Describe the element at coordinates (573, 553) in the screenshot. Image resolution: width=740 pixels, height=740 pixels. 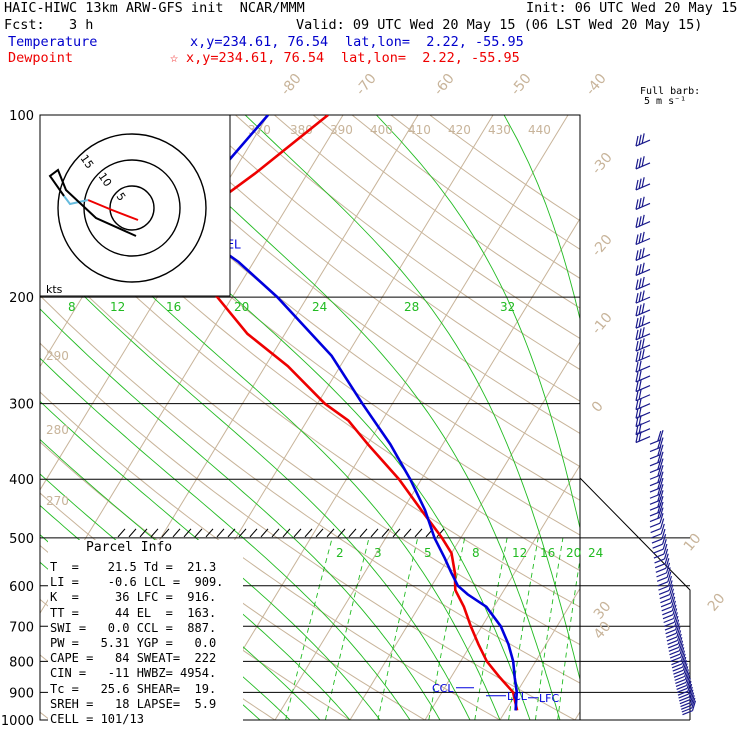
I see `mixing-ratio-label: 20` at that location.